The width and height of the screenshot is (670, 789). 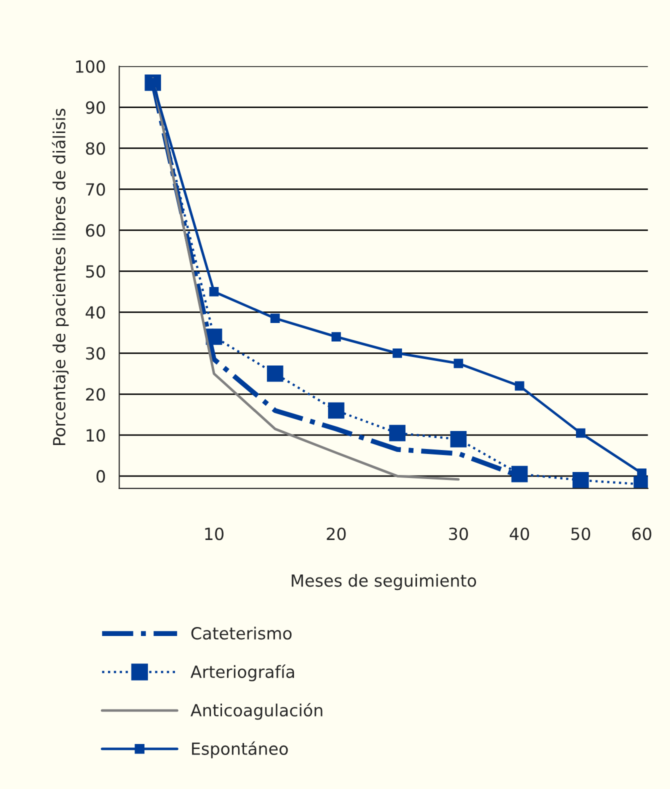 What do you see at coordinates (256, 711) in the screenshot?
I see `legend-label: Anticoagulación` at bounding box center [256, 711].